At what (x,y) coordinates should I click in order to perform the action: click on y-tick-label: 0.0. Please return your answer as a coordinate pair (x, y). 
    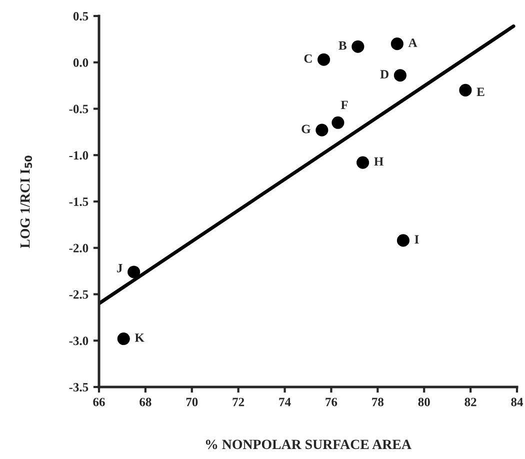
    Looking at the image, I should click on (80, 62).